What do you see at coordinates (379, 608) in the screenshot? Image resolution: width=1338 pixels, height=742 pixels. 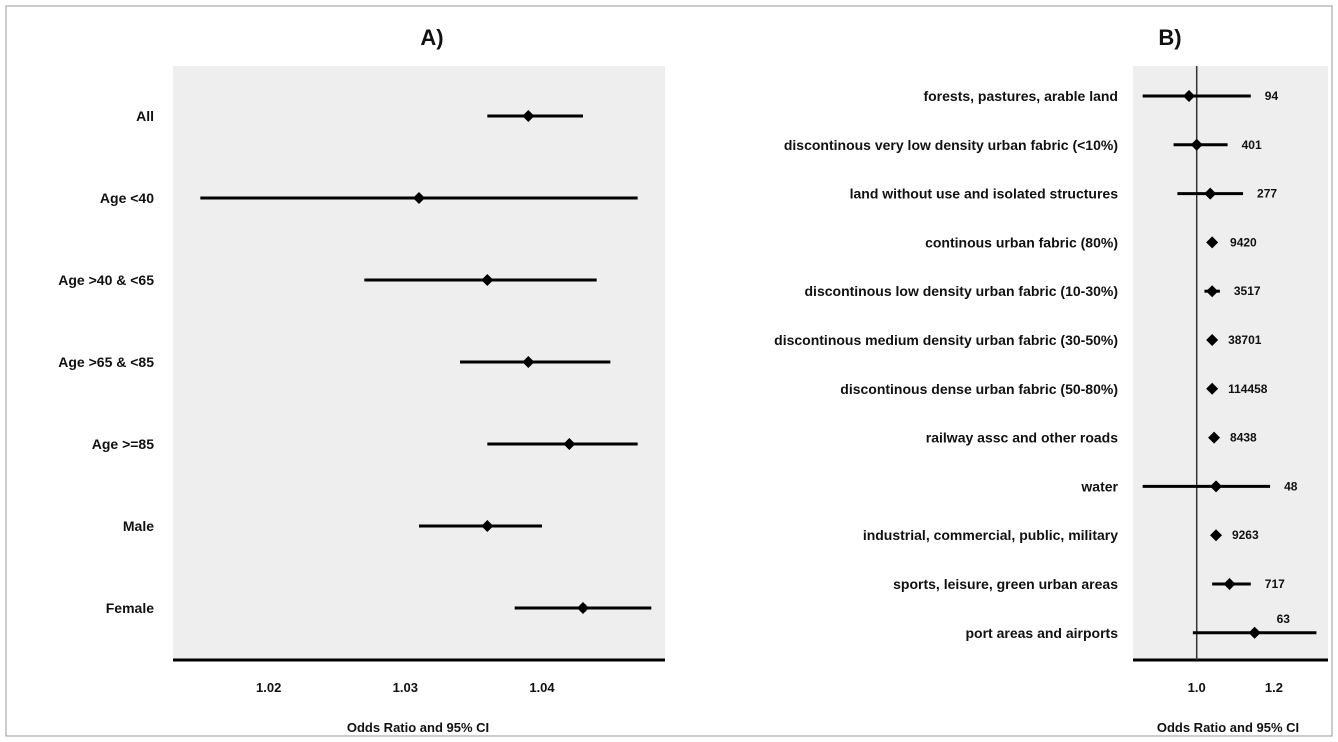 I see `forest-row: Female` at bounding box center [379, 608].